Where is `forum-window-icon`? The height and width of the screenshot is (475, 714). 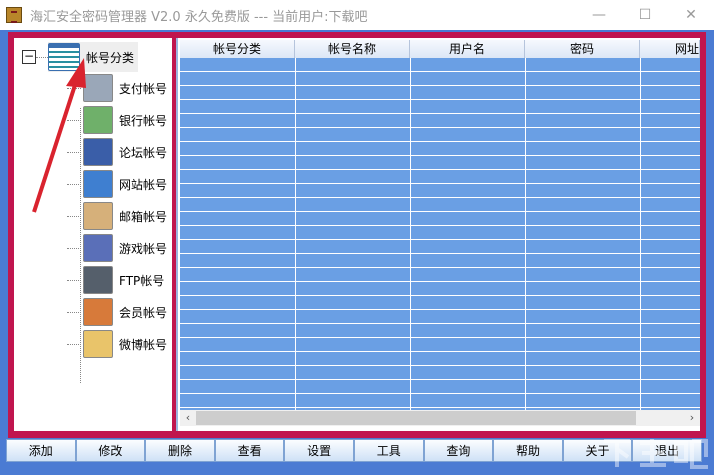
forum-window-icon is located at coordinates (98, 152).